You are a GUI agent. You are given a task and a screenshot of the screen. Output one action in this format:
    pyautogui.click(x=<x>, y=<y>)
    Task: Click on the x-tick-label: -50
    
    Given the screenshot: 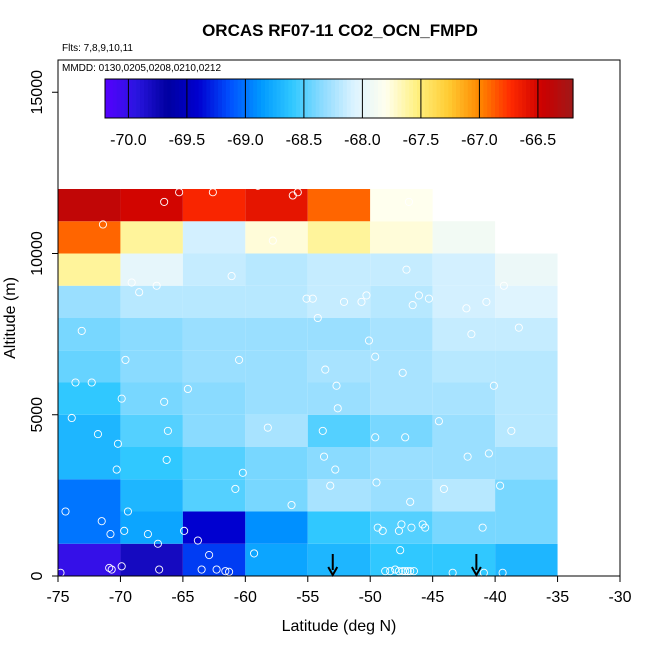 What is the action you would take?
    pyautogui.click(x=370, y=597)
    